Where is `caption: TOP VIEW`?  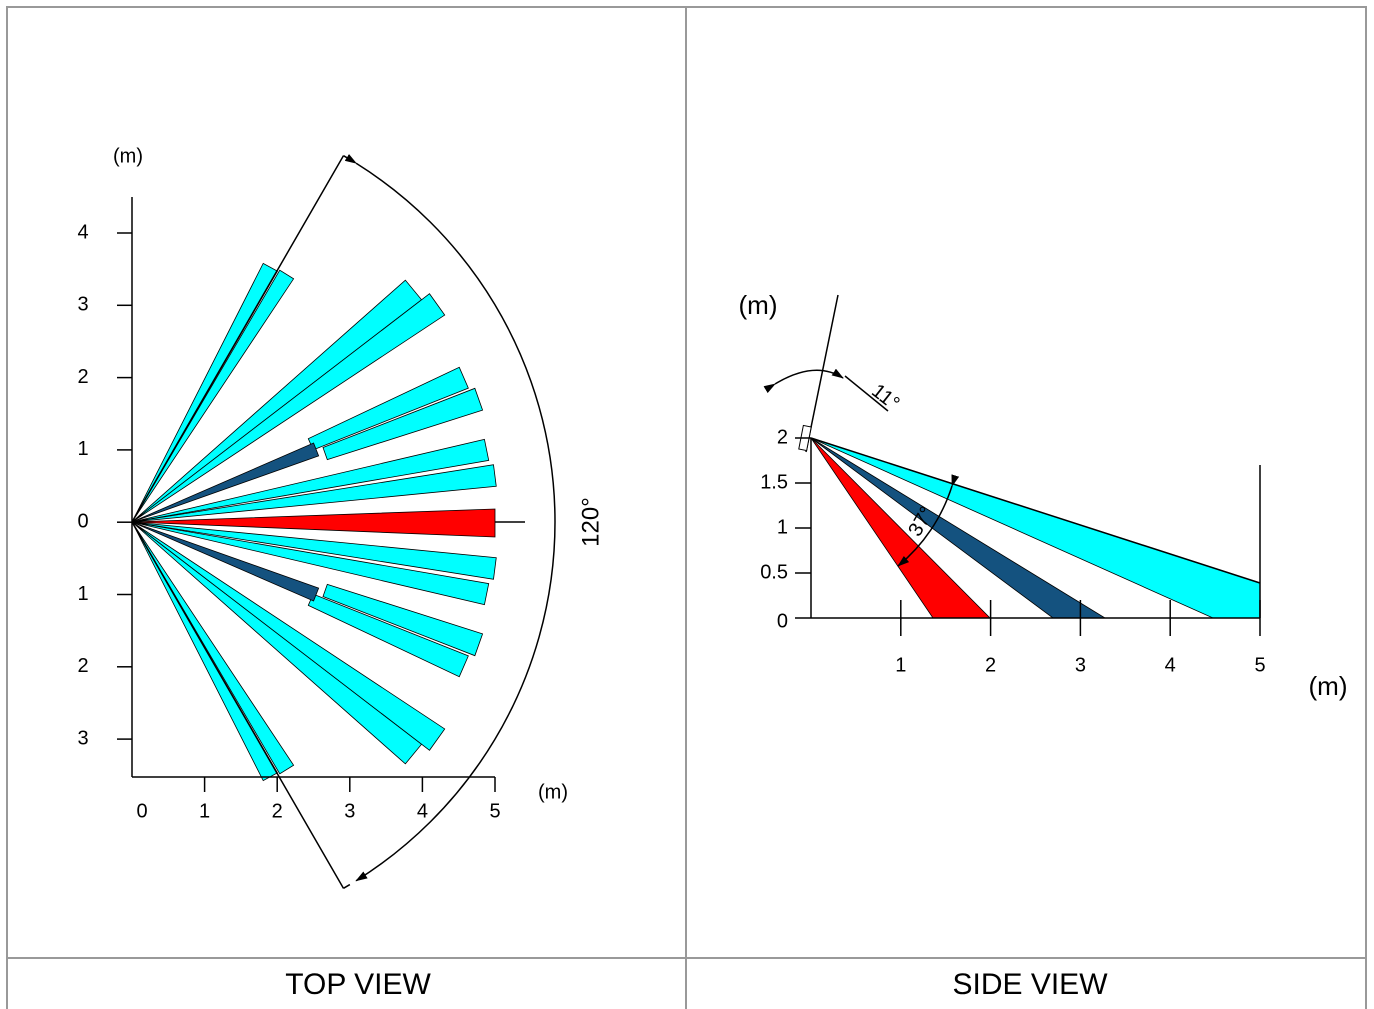
caption: TOP VIEW is located at coordinates (358, 984).